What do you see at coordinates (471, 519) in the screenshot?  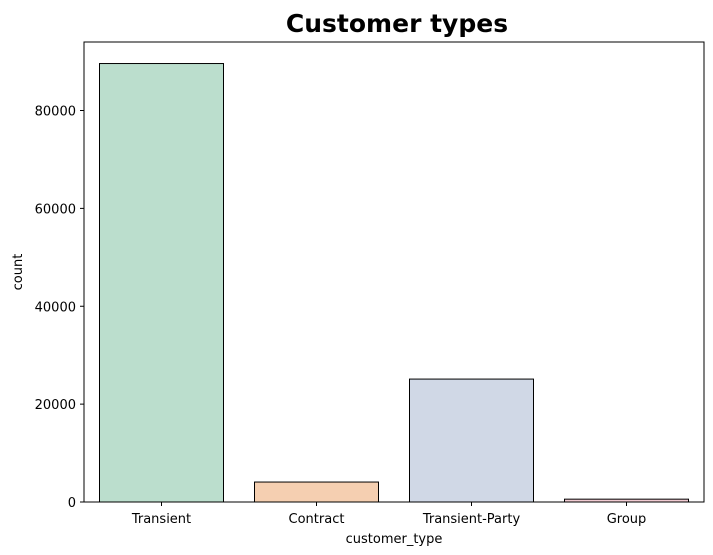 I see `x-tick-label: Transient-Party` at bounding box center [471, 519].